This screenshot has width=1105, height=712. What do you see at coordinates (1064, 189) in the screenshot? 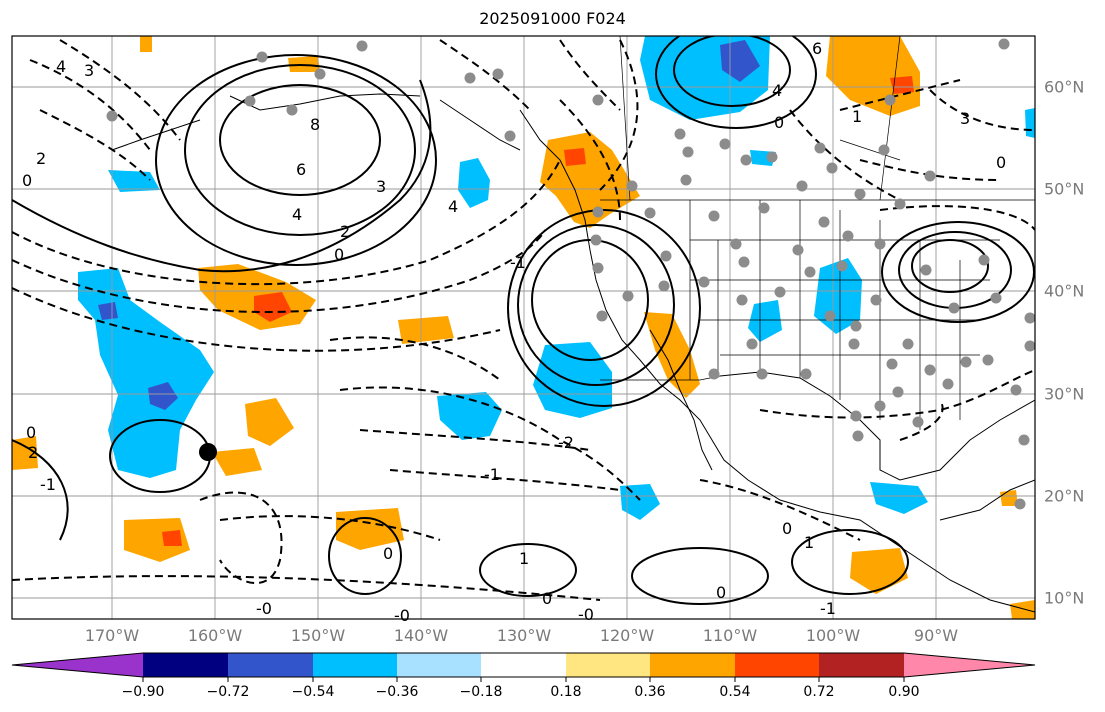
I see `latitude-label: 50°N` at bounding box center [1064, 189].